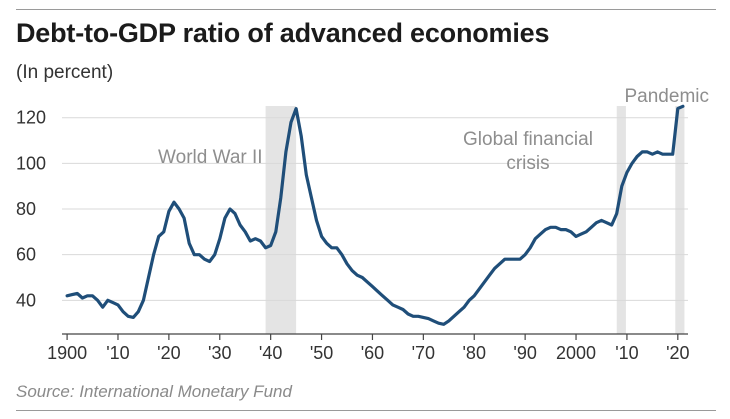 The image size is (730, 419). What do you see at coordinates (576, 353) in the screenshot?
I see `x-tick-label-2000: 2000` at bounding box center [576, 353].